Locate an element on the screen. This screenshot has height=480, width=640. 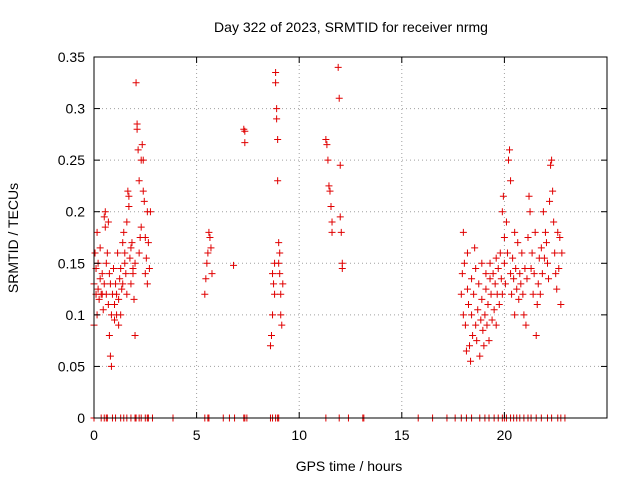
y-tick-label: 0.3 is located at coordinates (76, 109).